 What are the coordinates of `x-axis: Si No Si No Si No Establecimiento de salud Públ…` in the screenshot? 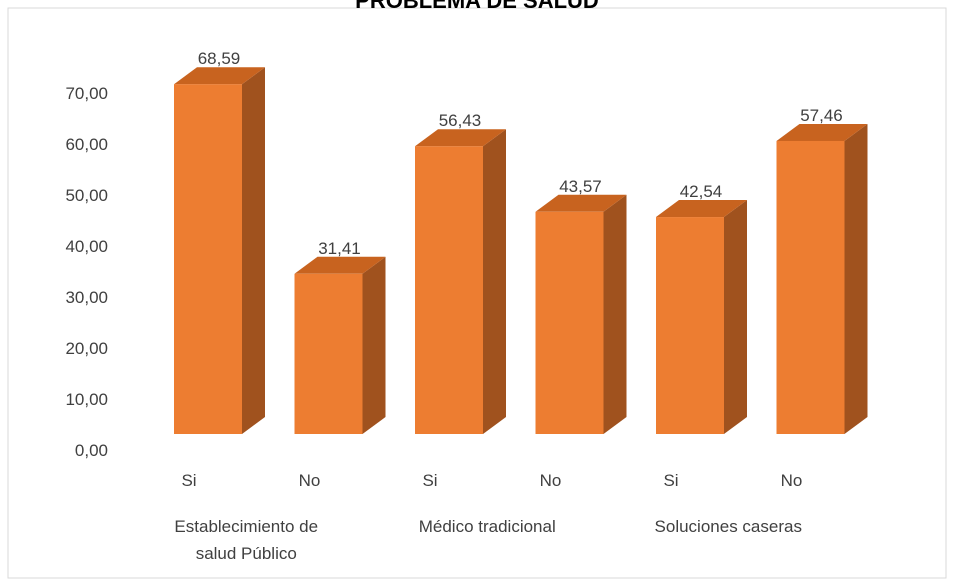 It's located at (488, 517).